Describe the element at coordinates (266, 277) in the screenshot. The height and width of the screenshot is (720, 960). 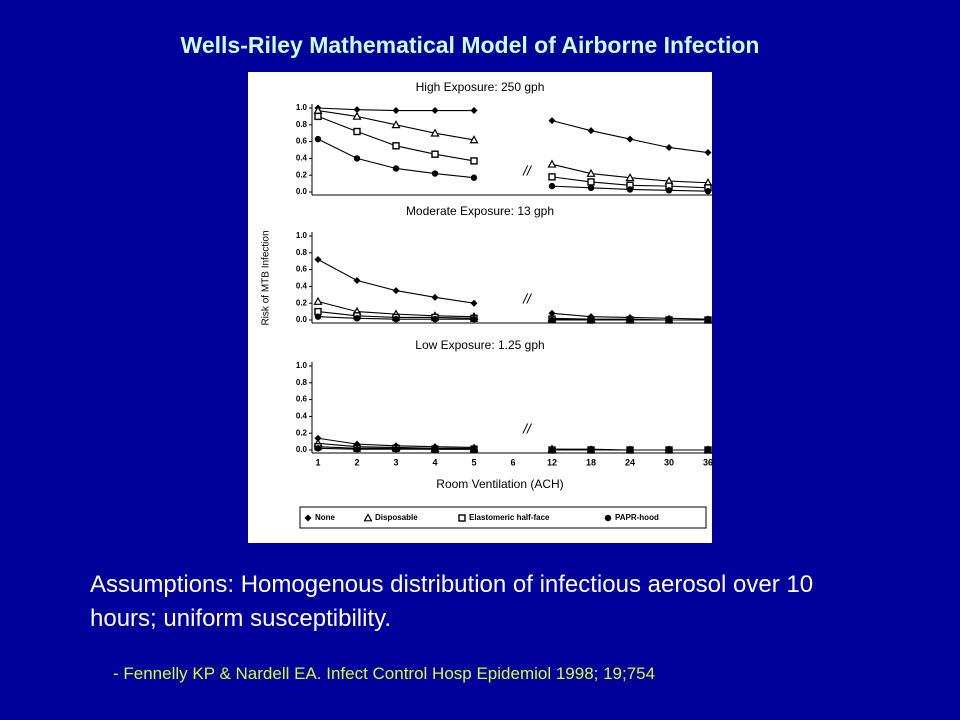
I see `y-axis-label: Risk of MTB Infection` at that location.